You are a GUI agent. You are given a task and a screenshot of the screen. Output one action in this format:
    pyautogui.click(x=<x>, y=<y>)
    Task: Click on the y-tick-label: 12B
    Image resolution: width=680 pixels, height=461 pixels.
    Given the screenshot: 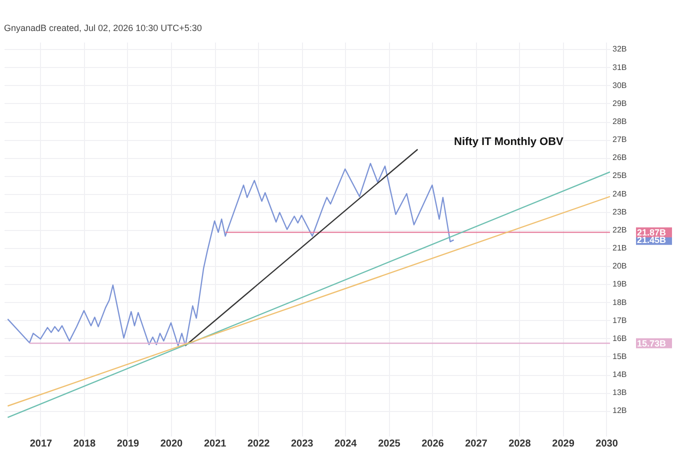 What is the action you would take?
    pyautogui.click(x=619, y=411)
    